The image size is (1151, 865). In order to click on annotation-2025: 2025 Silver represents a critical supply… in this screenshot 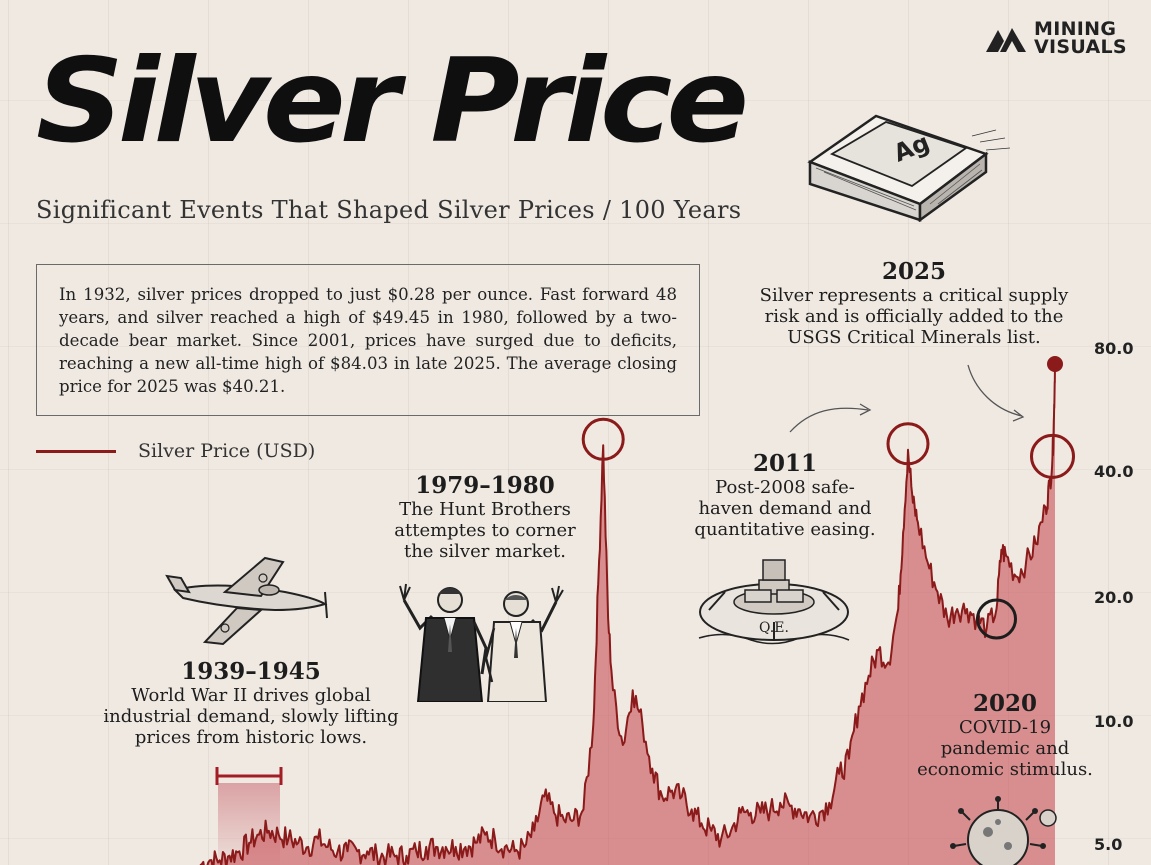, I will do `click(914, 303)`.